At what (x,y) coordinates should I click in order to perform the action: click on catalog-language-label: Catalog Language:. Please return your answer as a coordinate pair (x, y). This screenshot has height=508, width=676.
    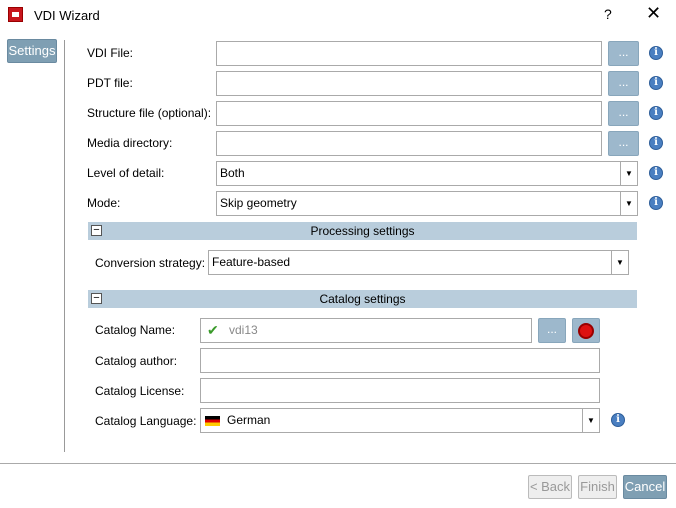
    Looking at the image, I should click on (146, 421).